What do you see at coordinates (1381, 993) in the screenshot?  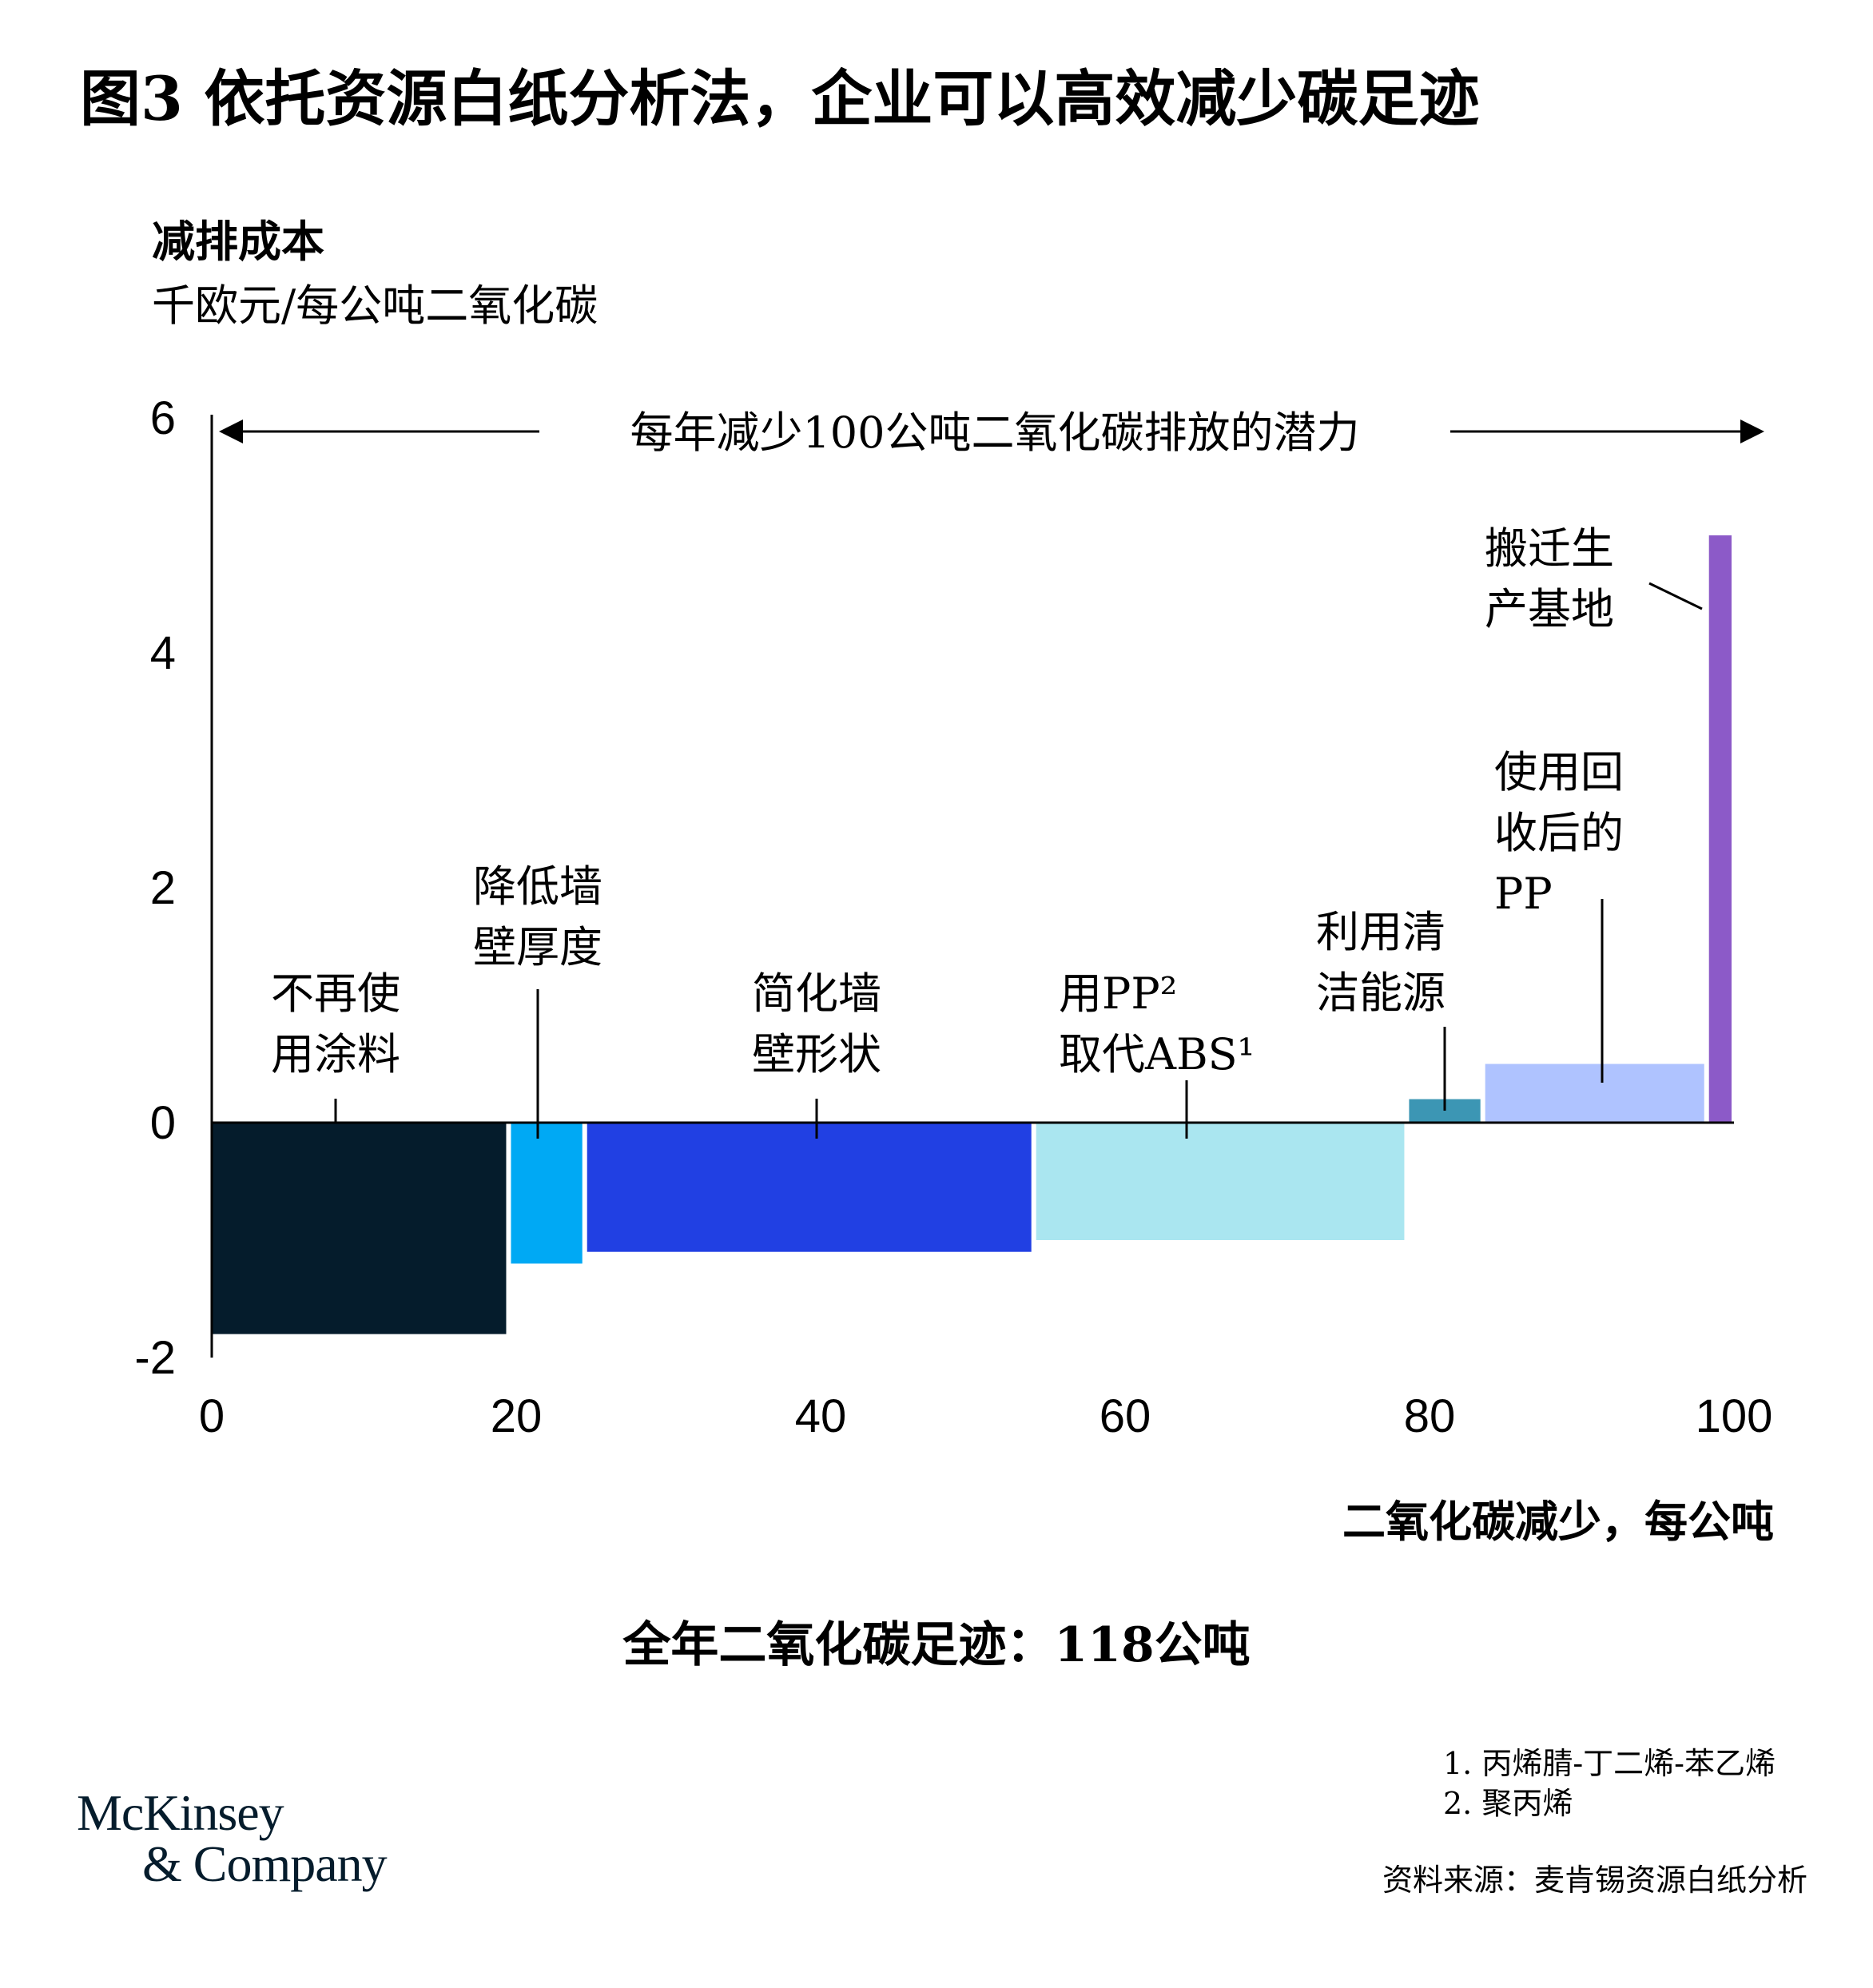 I see `bar-label-5: 洁能源` at bounding box center [1381, 993].